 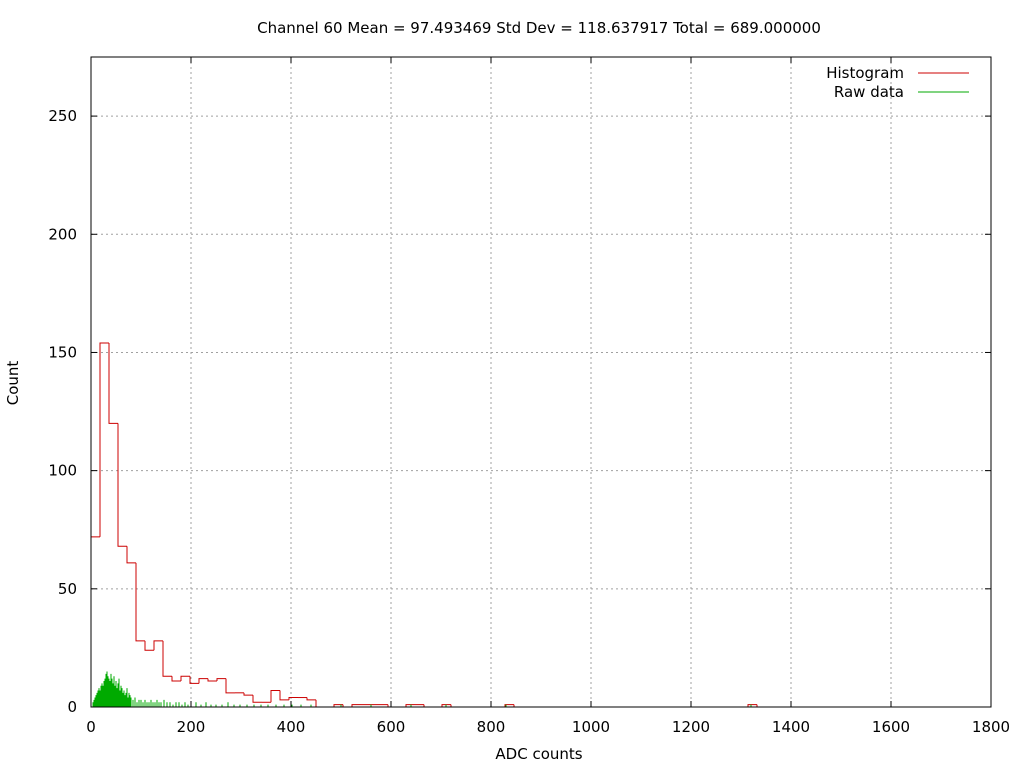 What do you see at coordinates (791, 727) in the screenshot?
I see `x-tick-label: 1400` at bounding box center [791, 727].